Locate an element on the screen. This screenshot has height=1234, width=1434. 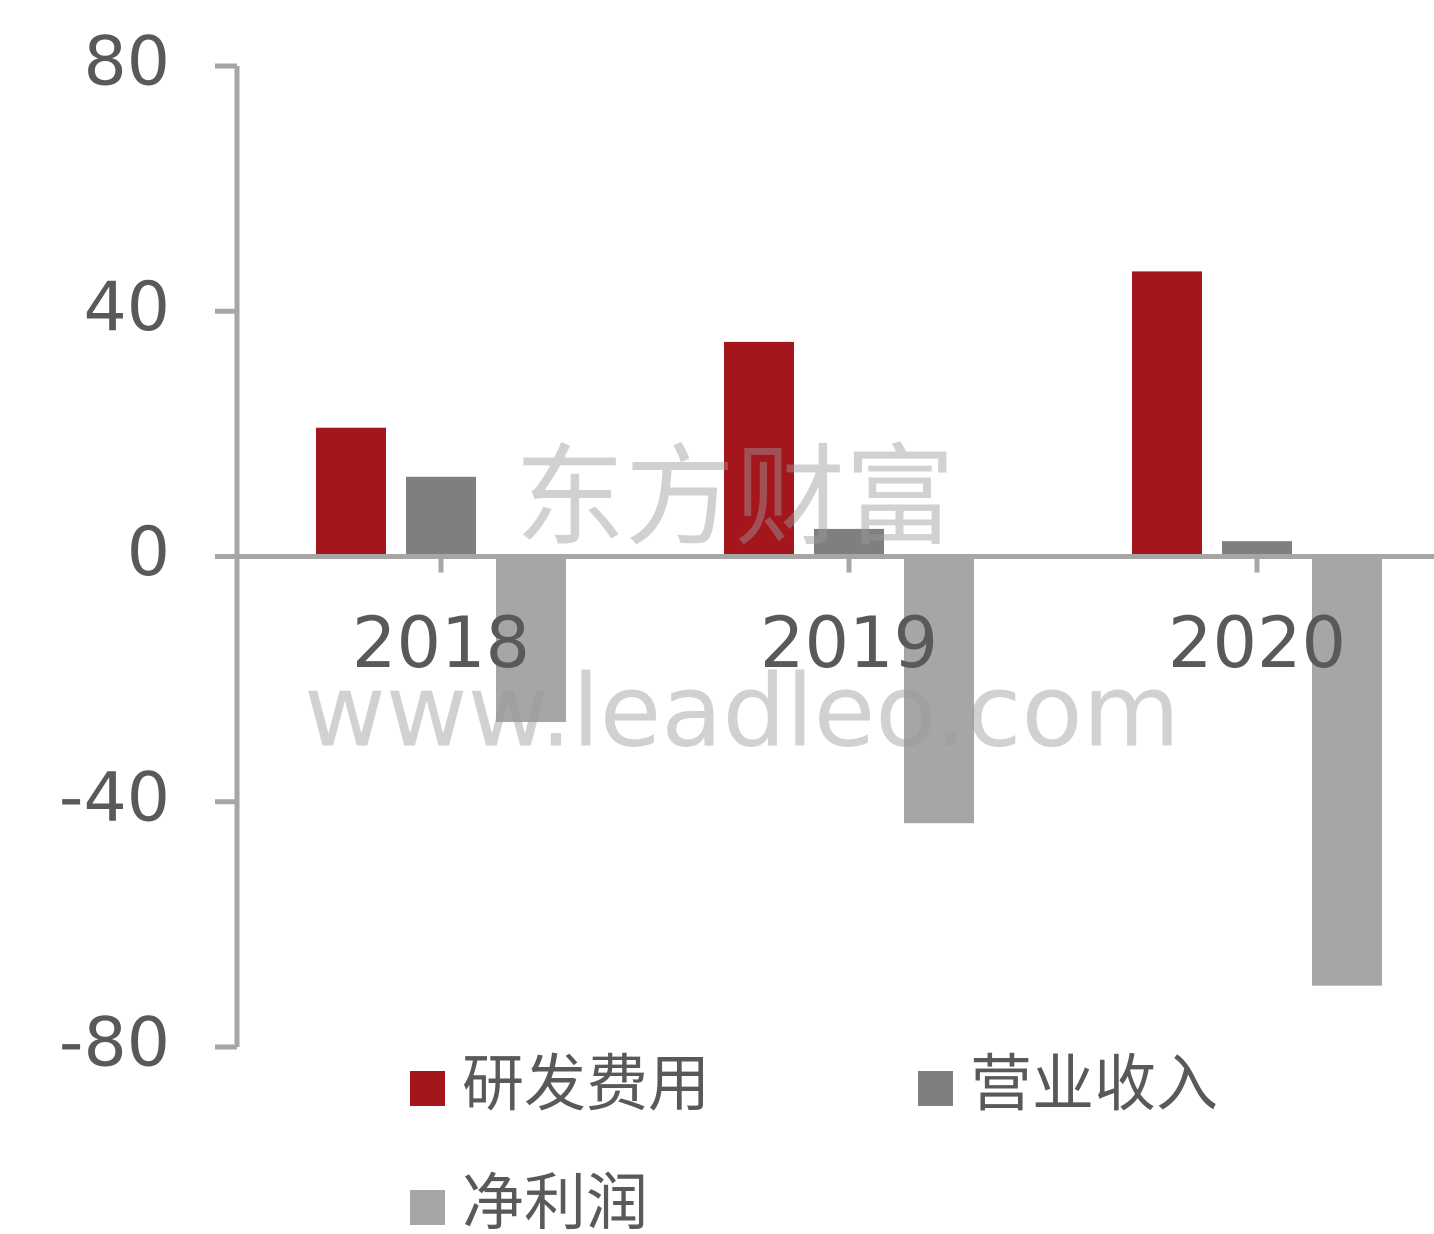
watermark: www.leadleo.com is located at coordinates (742, 710).